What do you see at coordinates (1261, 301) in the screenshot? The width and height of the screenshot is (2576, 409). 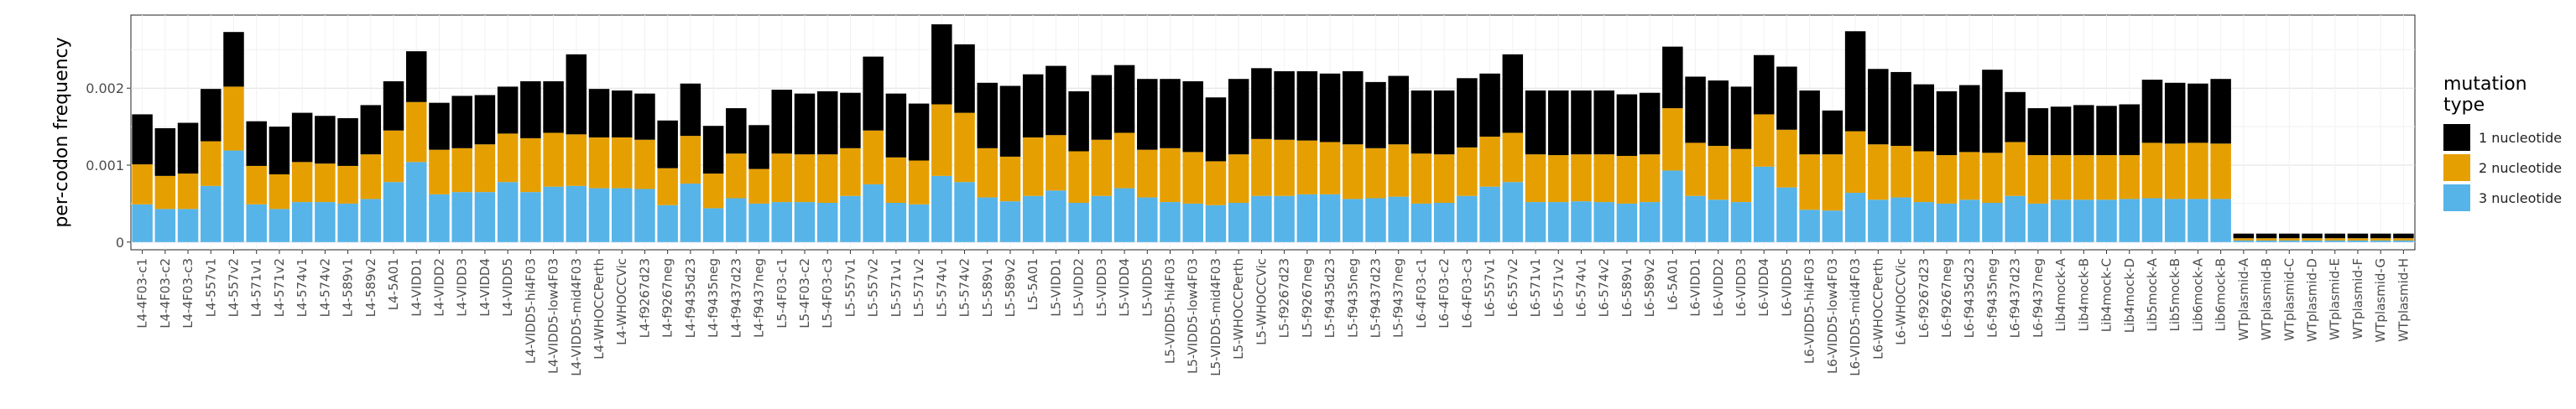 I see `x-tick-label: L5-WHOCCVic` at bounding box center [1261, 301].